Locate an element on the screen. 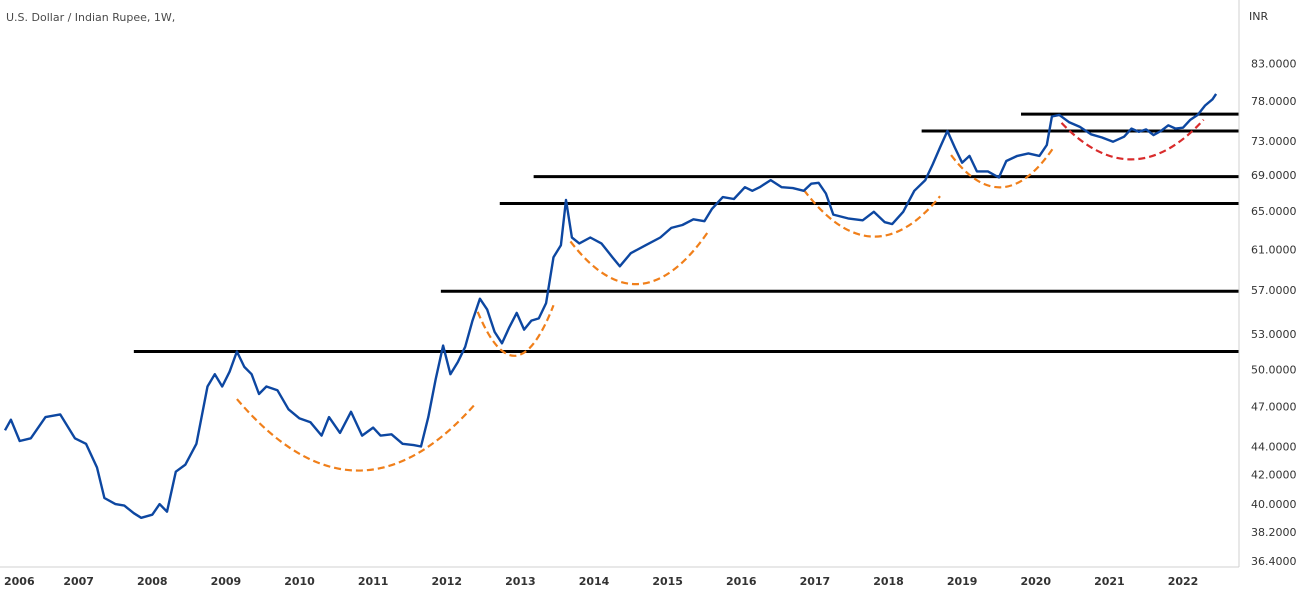  chart-title: U.S. Dollar / Indian Rupee, 1W, is located at coordinates (90, 17).